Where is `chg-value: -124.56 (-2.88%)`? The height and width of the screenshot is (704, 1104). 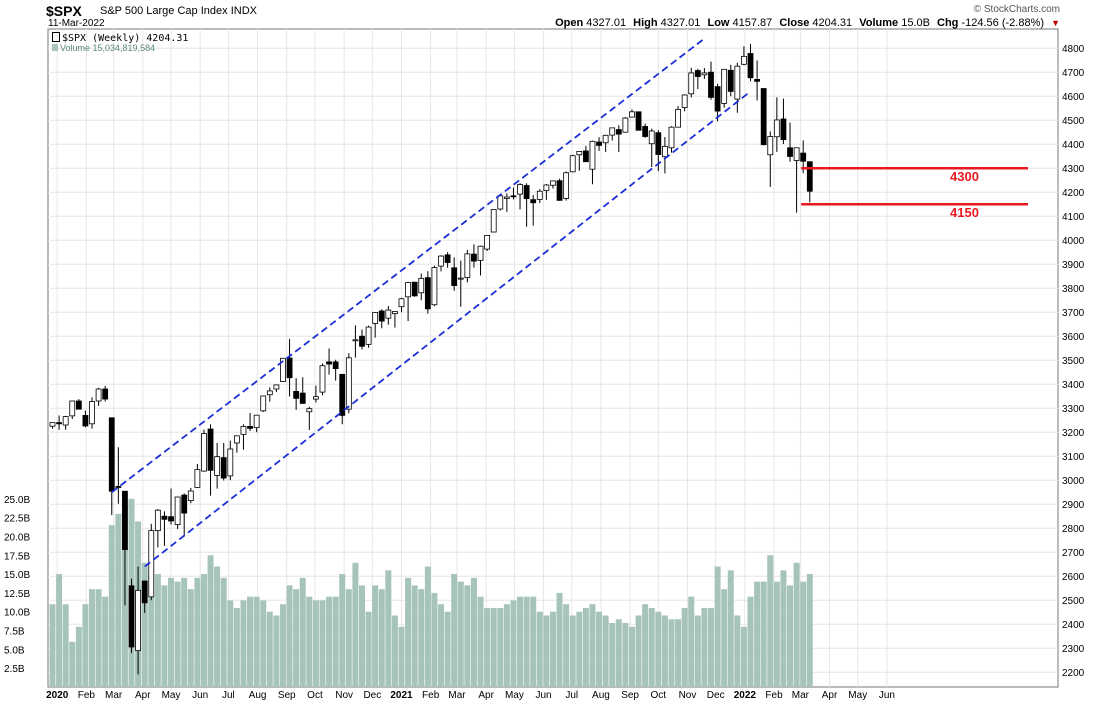
chg-value: -124.56 (-2.88%) is located at coordinates (1003, 23).